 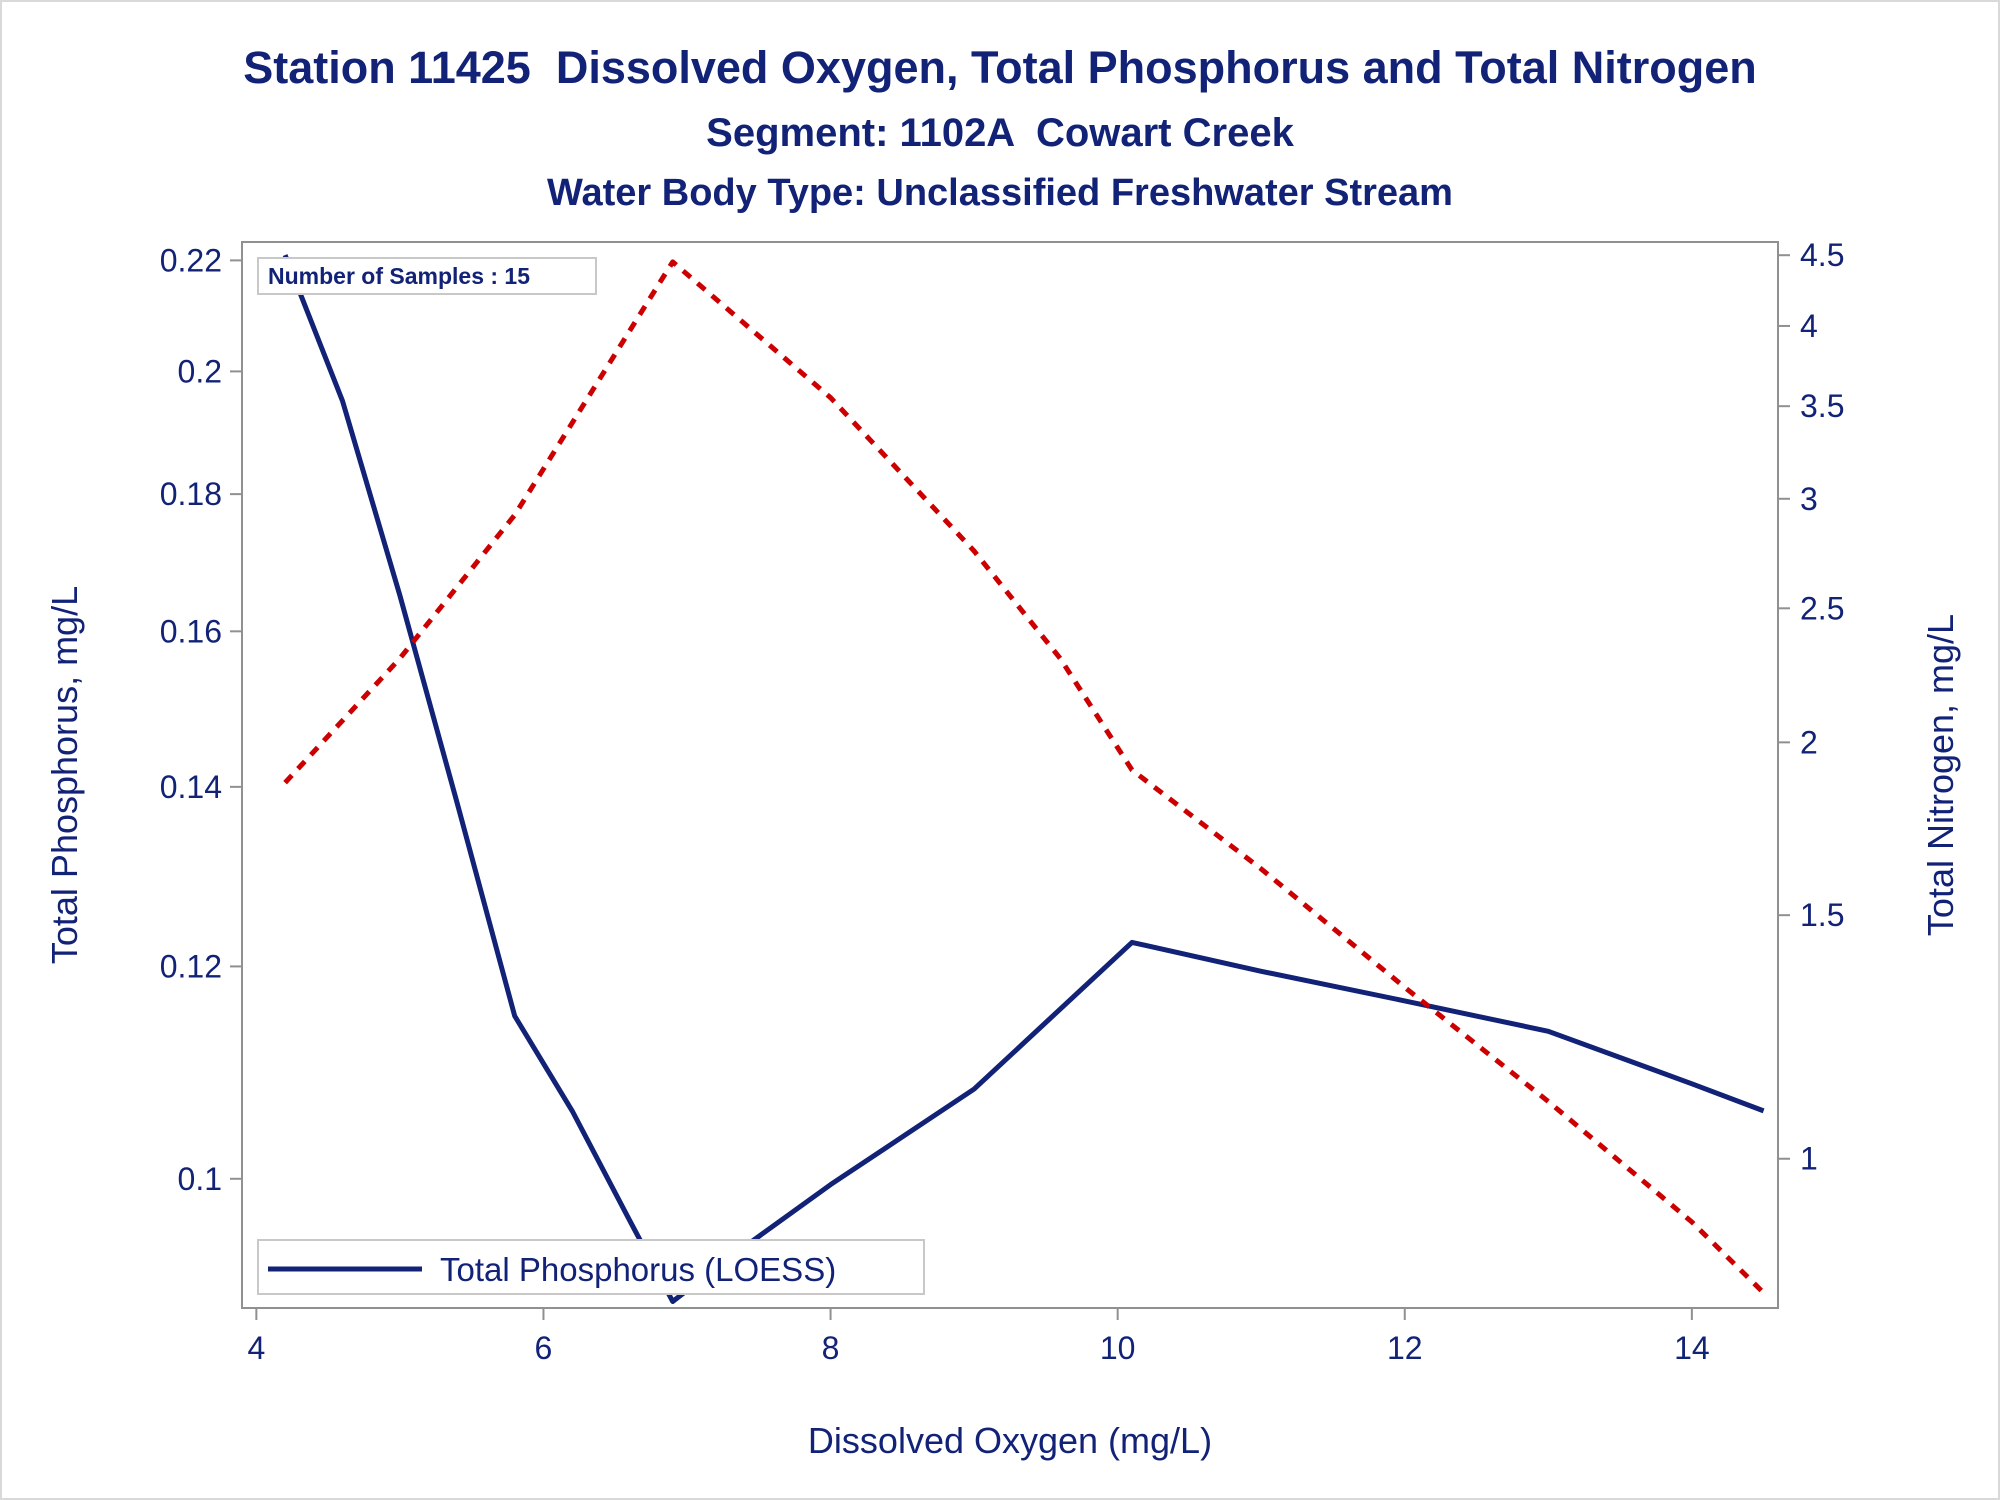 I want to click on x-axis-label: Dissolved Oxygen (mg/L), so click(x=1010, y=1440).